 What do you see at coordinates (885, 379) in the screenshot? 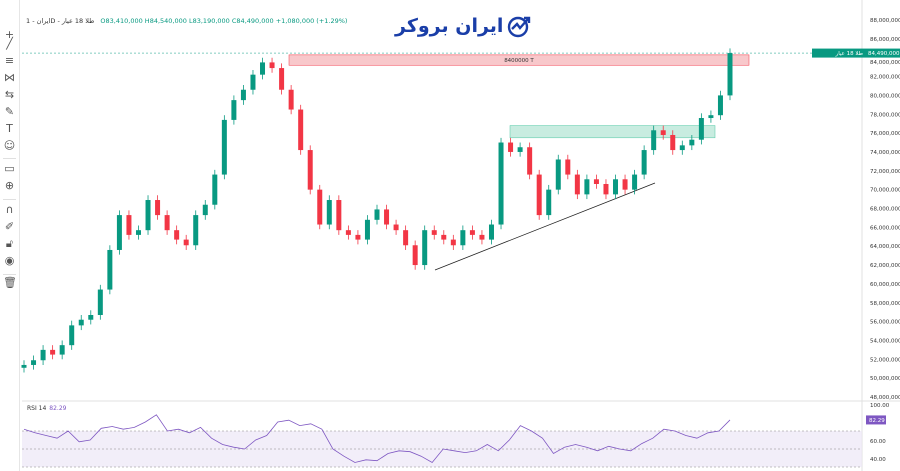
I see `y-tick-label: 50,000,000` at bounding box center [885, 379].